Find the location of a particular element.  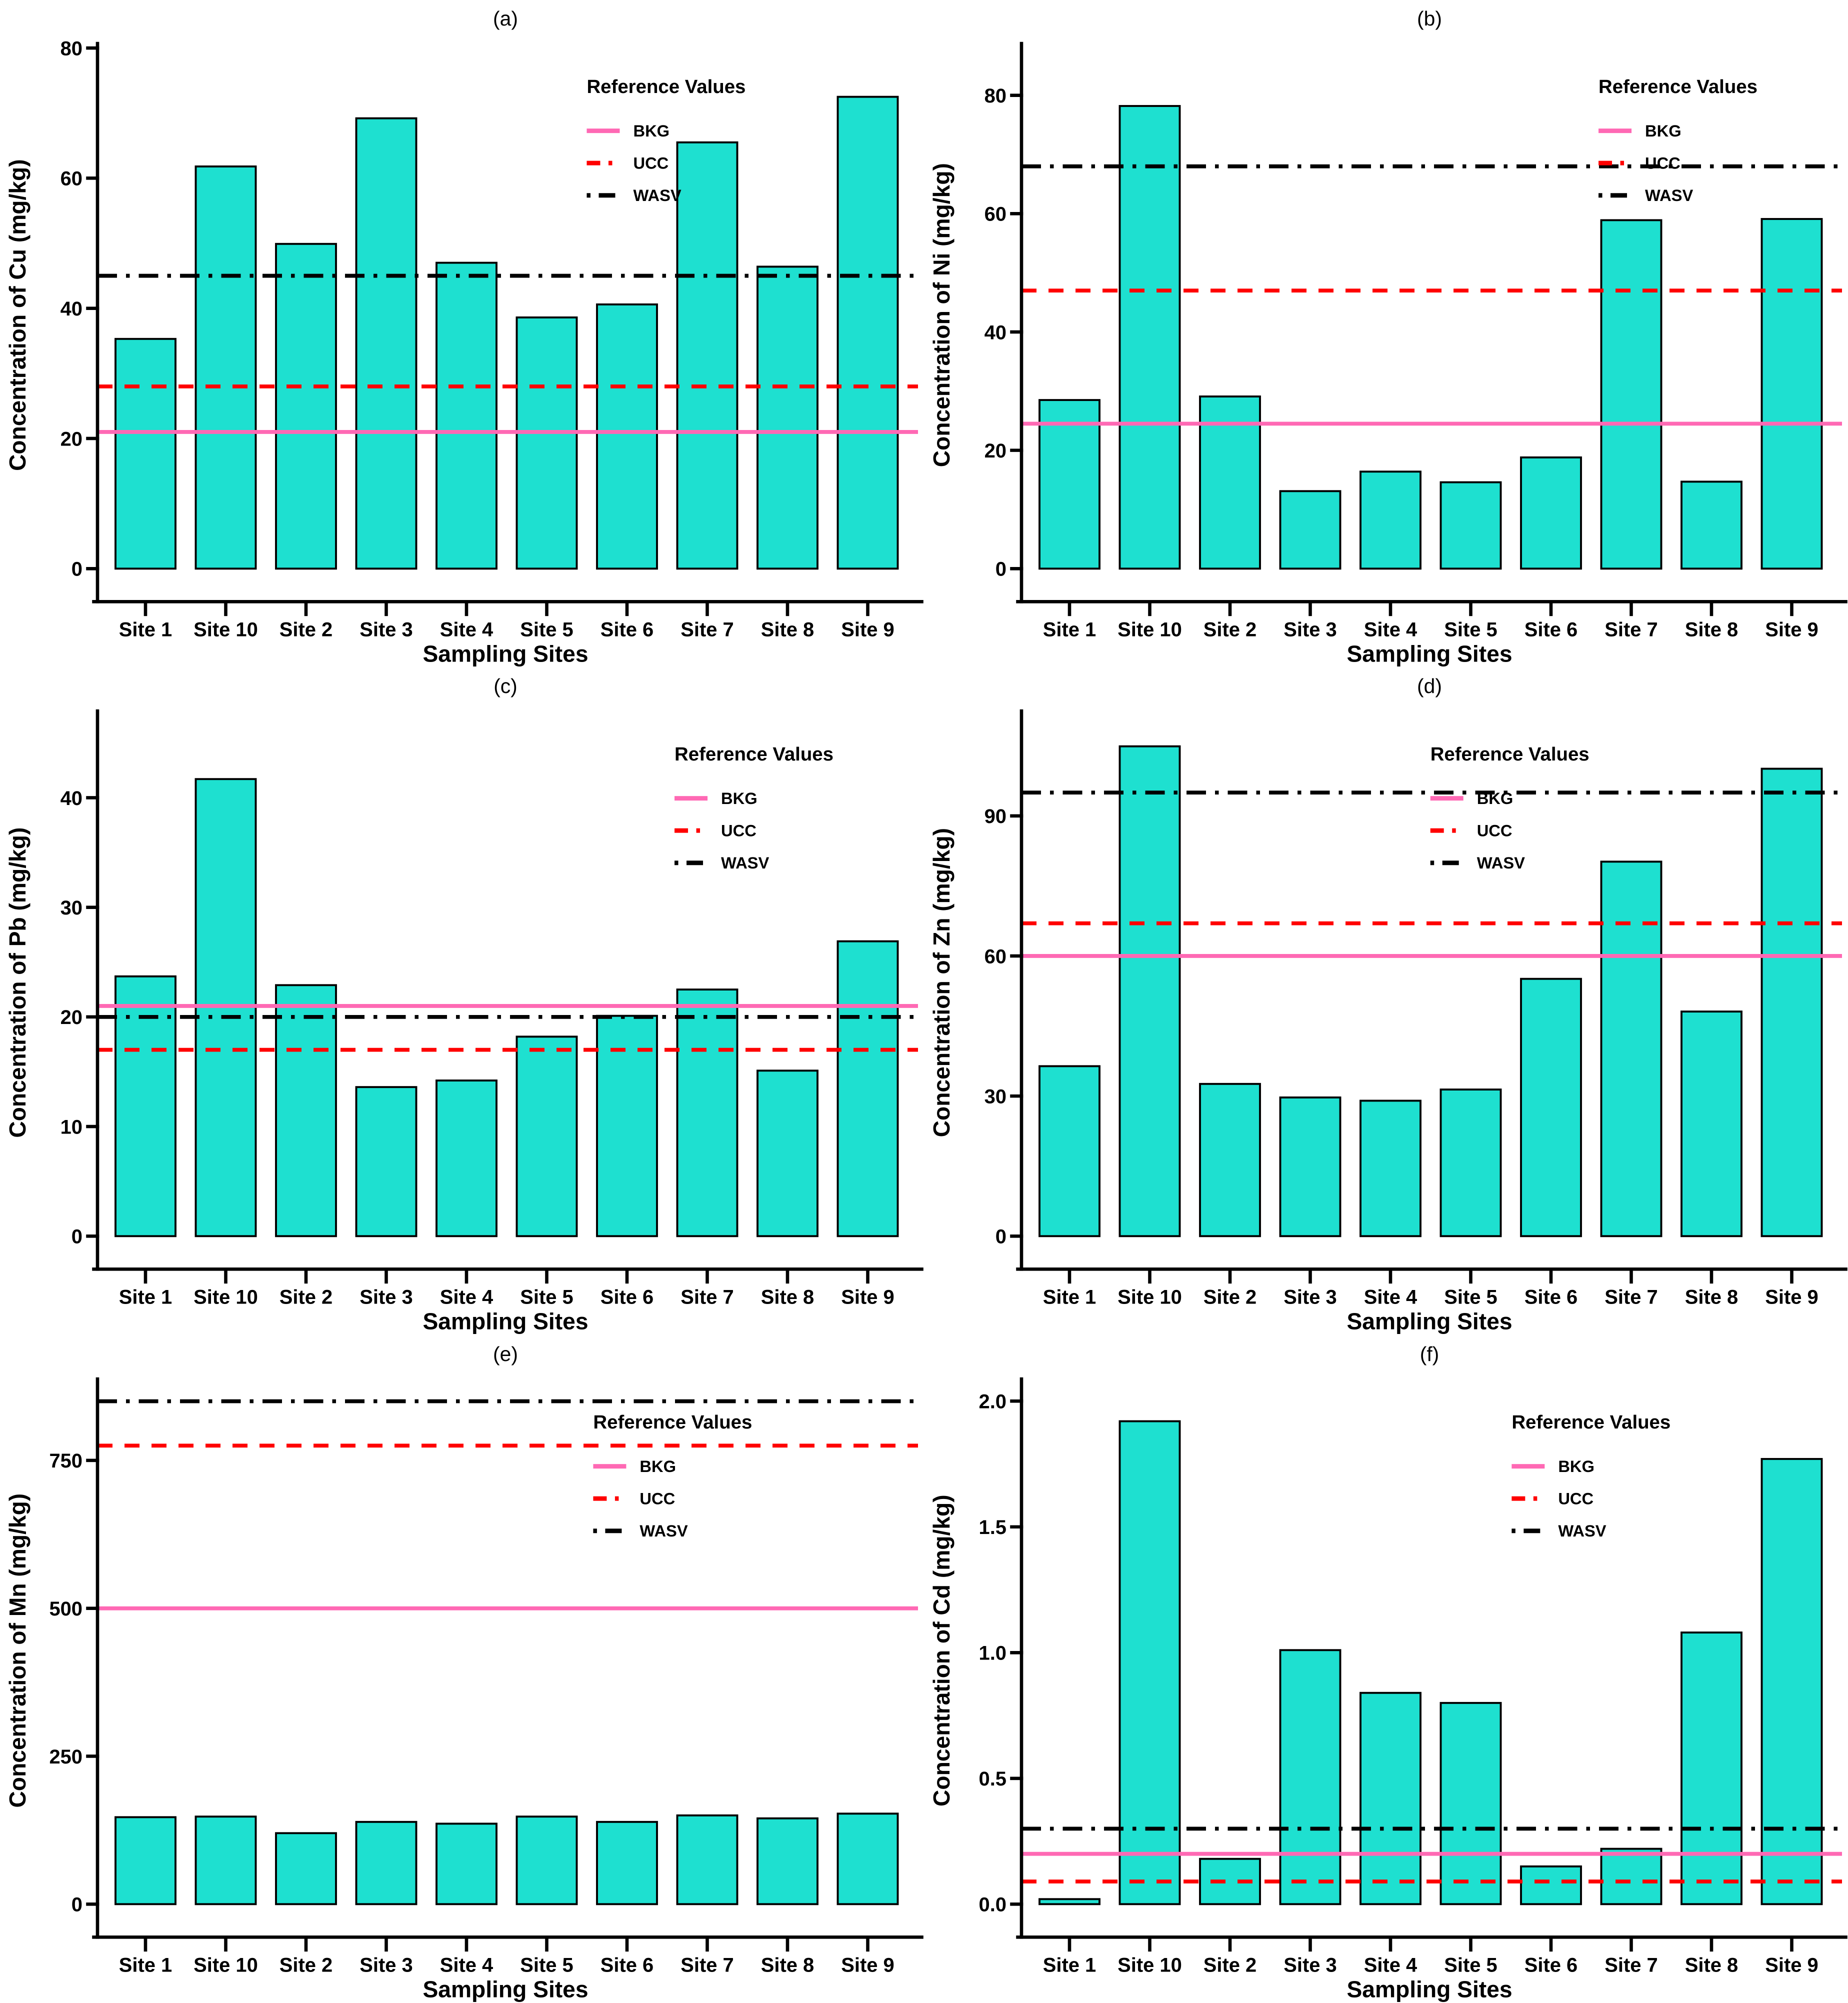

y-tick-label: 30 is located at coordinates (995, 1097).